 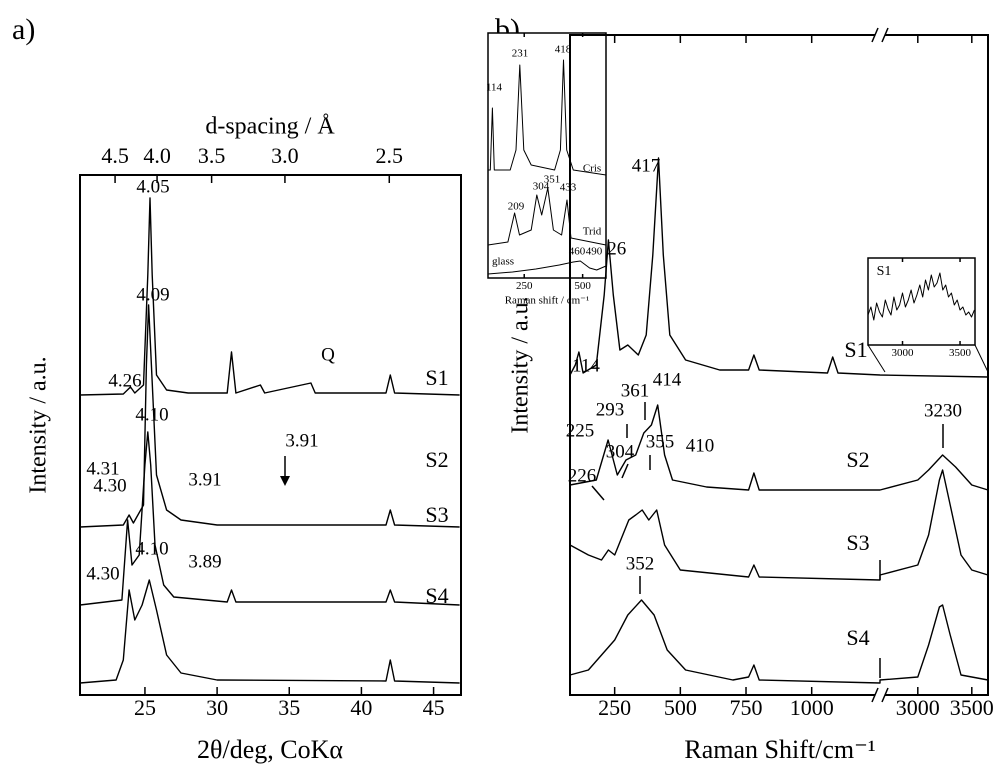 What do you see at coordinates (610, 409) in the screenshot?
I see `annotation: 293` at bounding box center [610, 409].